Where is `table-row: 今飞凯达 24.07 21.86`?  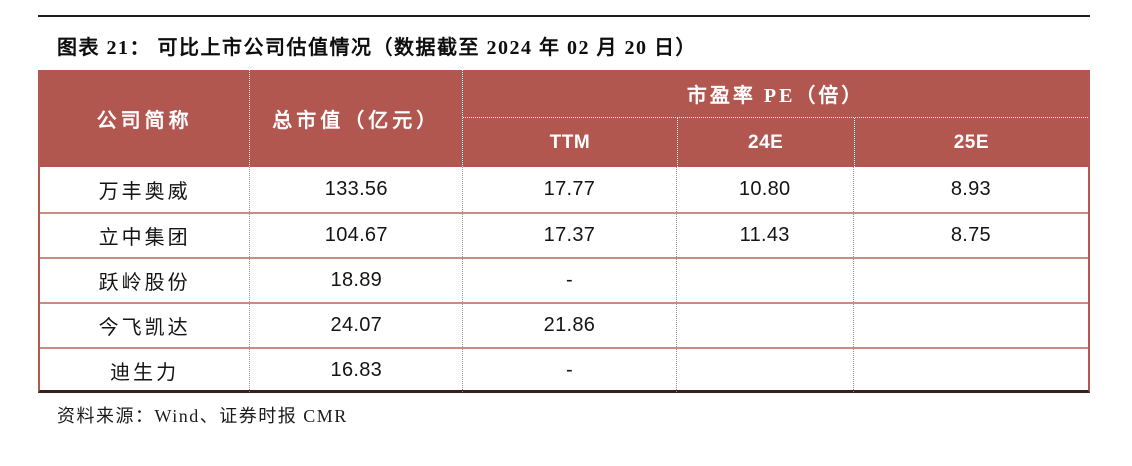
table-row: 今飞凯达 24.07 21.86 is located at coordinates (564, 324).